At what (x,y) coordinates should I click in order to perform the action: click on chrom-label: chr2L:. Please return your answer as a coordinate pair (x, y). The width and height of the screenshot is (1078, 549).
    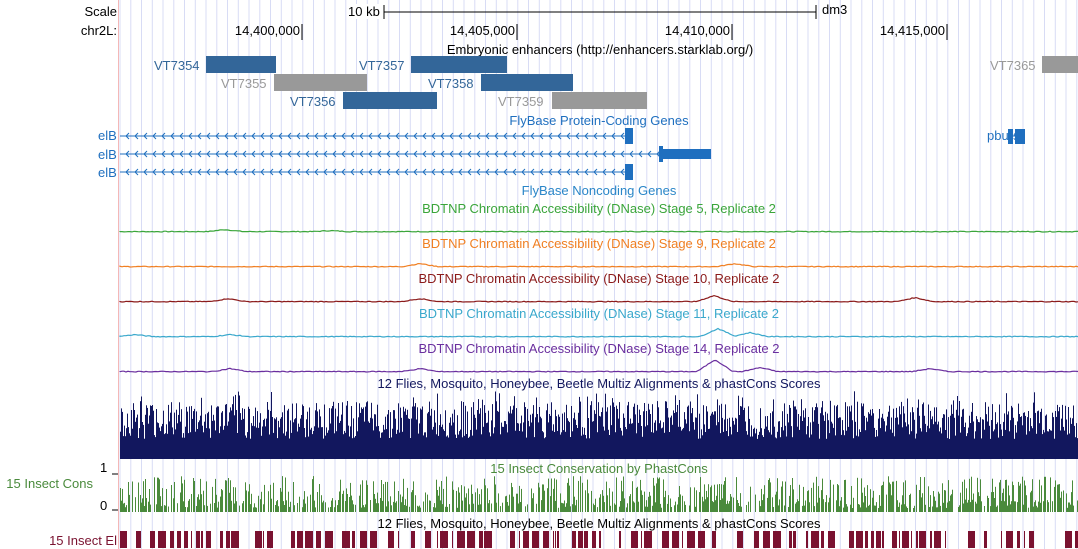
    Looking at the image, I should click on (98, 30).